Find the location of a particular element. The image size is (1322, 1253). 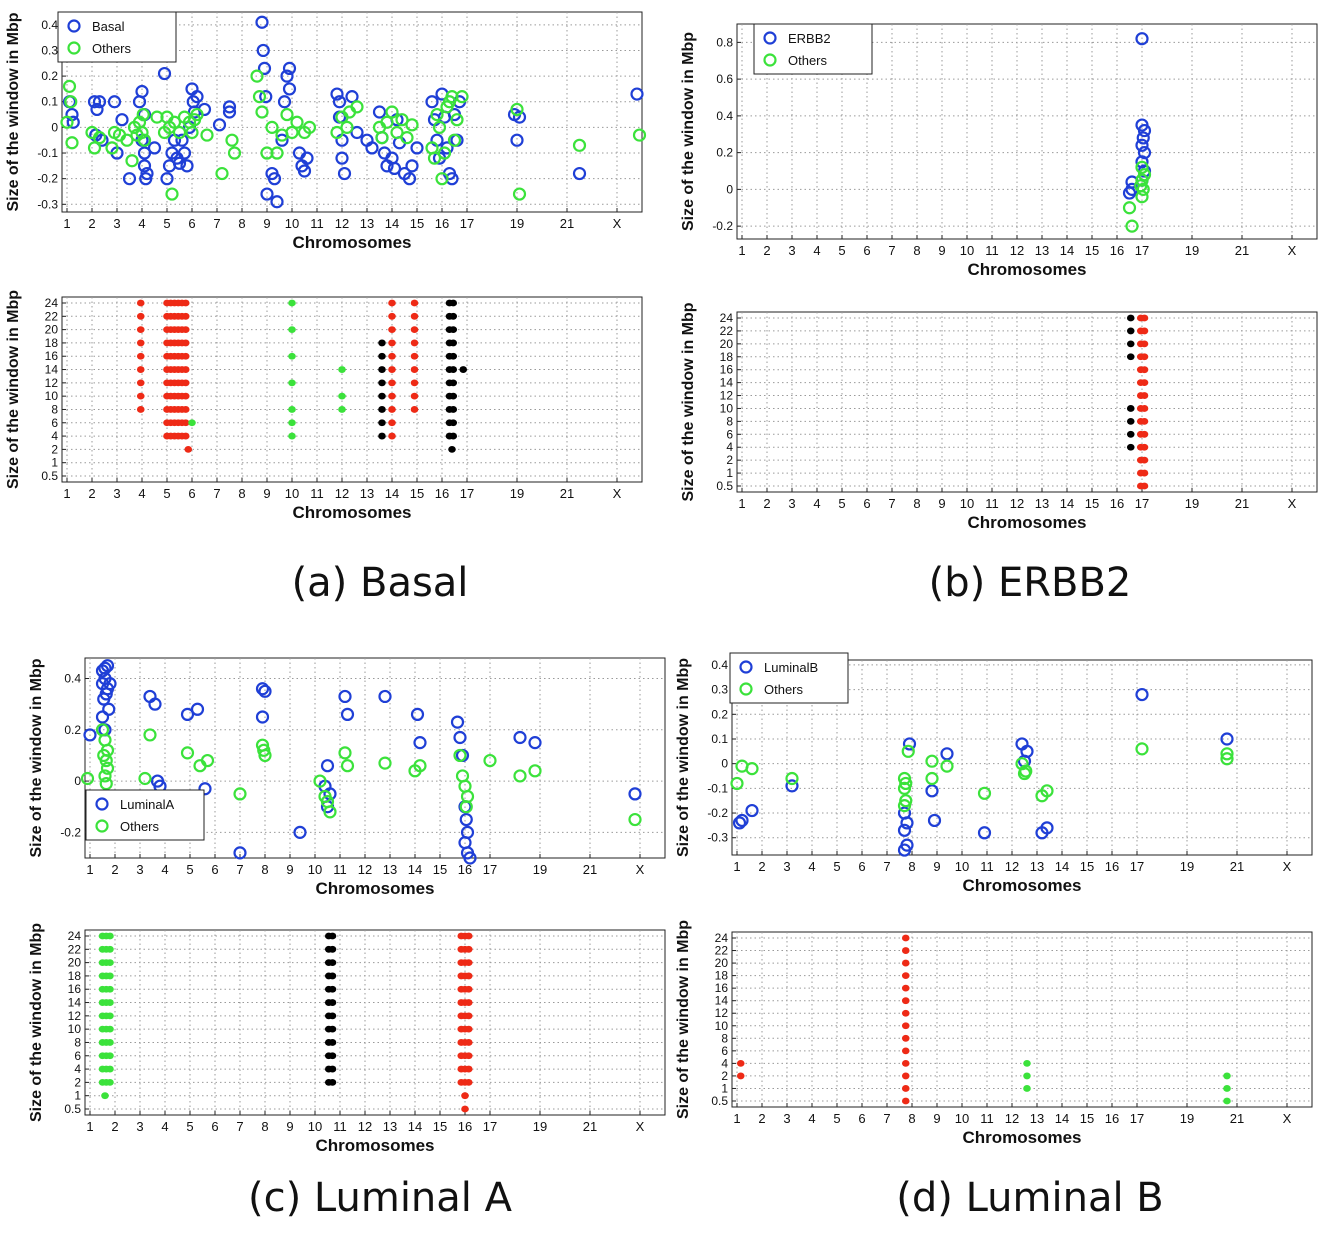

legend: ERBB2 Others is located at coordinates (813, 49).